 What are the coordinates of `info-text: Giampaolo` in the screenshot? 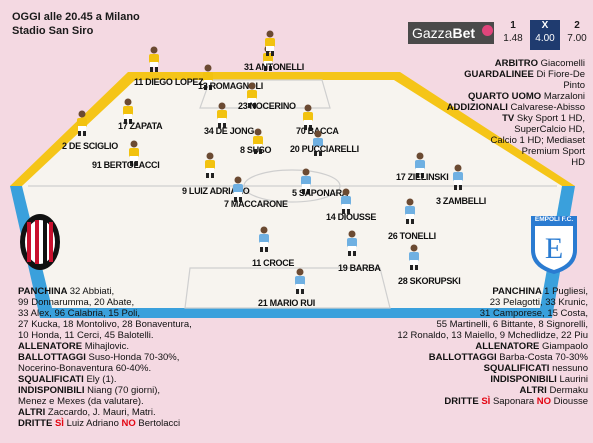 It's located at (565, 346).